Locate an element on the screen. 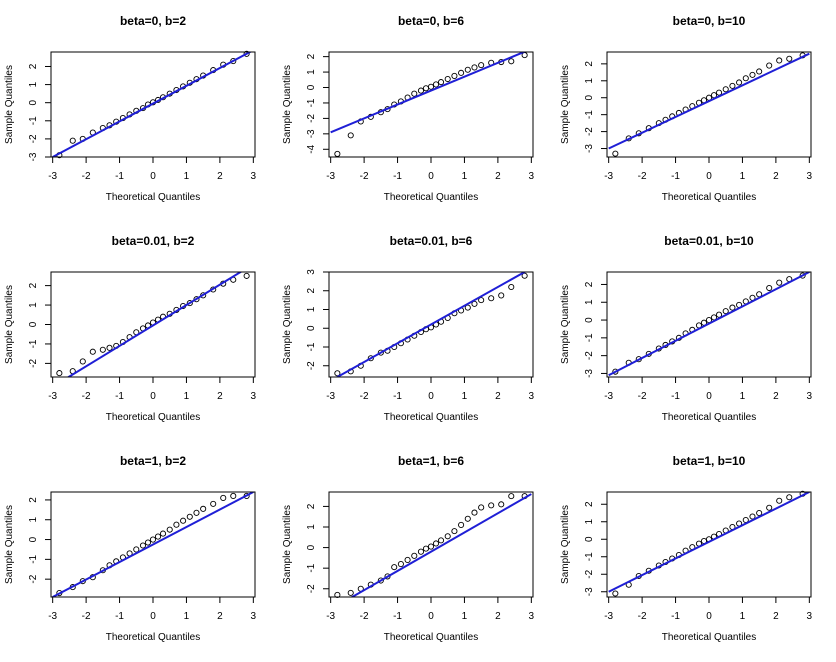  panel-title: beta=0, b=2 is located at coordinates (153, 21).